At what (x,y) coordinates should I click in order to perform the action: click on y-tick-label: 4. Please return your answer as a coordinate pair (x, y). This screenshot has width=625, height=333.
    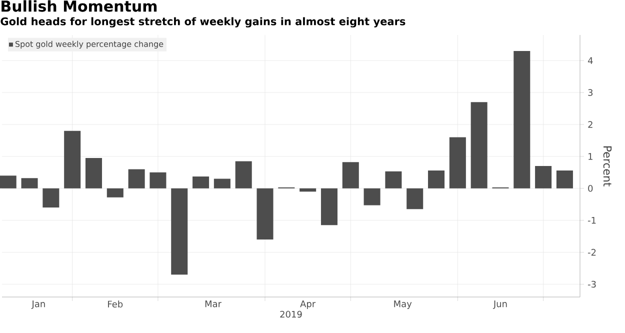
    Looking at the image, I should click on (590, 60).